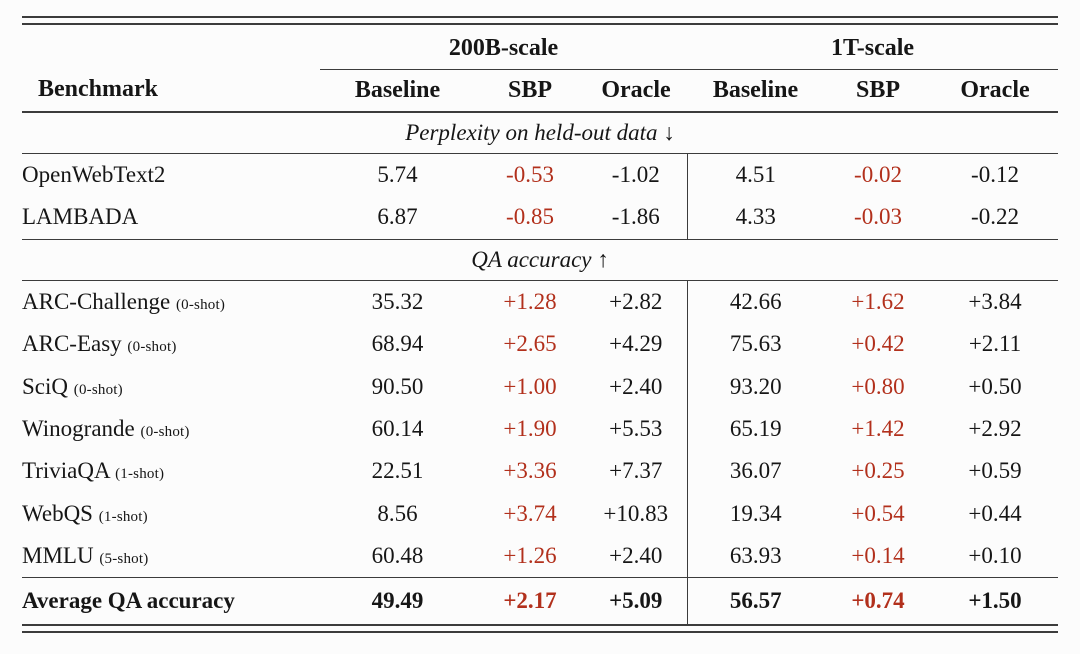 The image size is (1080, 654). Describe the element at coordinates (45, 386) in the screenshot. I see `benchmark-label: SciQ` at that location.